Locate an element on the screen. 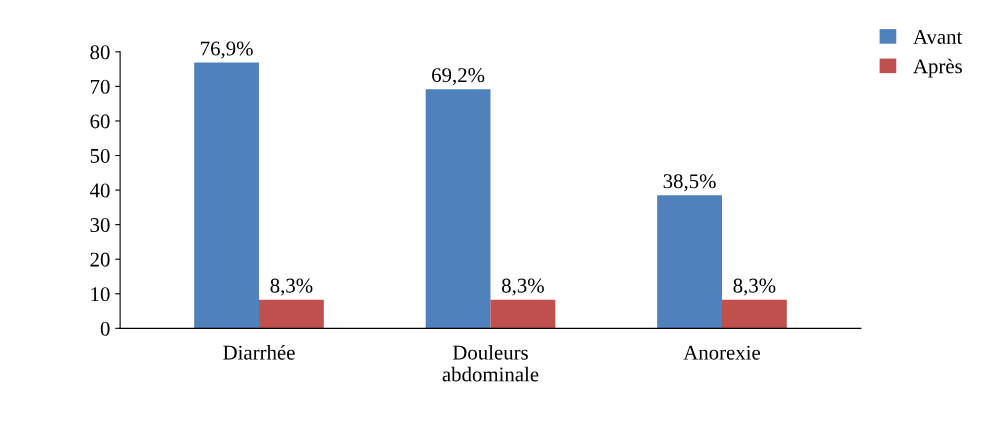 The height and width of the screenshot is (432, 1001). y-tick-label: 30 is located at coordinates (100, 225).